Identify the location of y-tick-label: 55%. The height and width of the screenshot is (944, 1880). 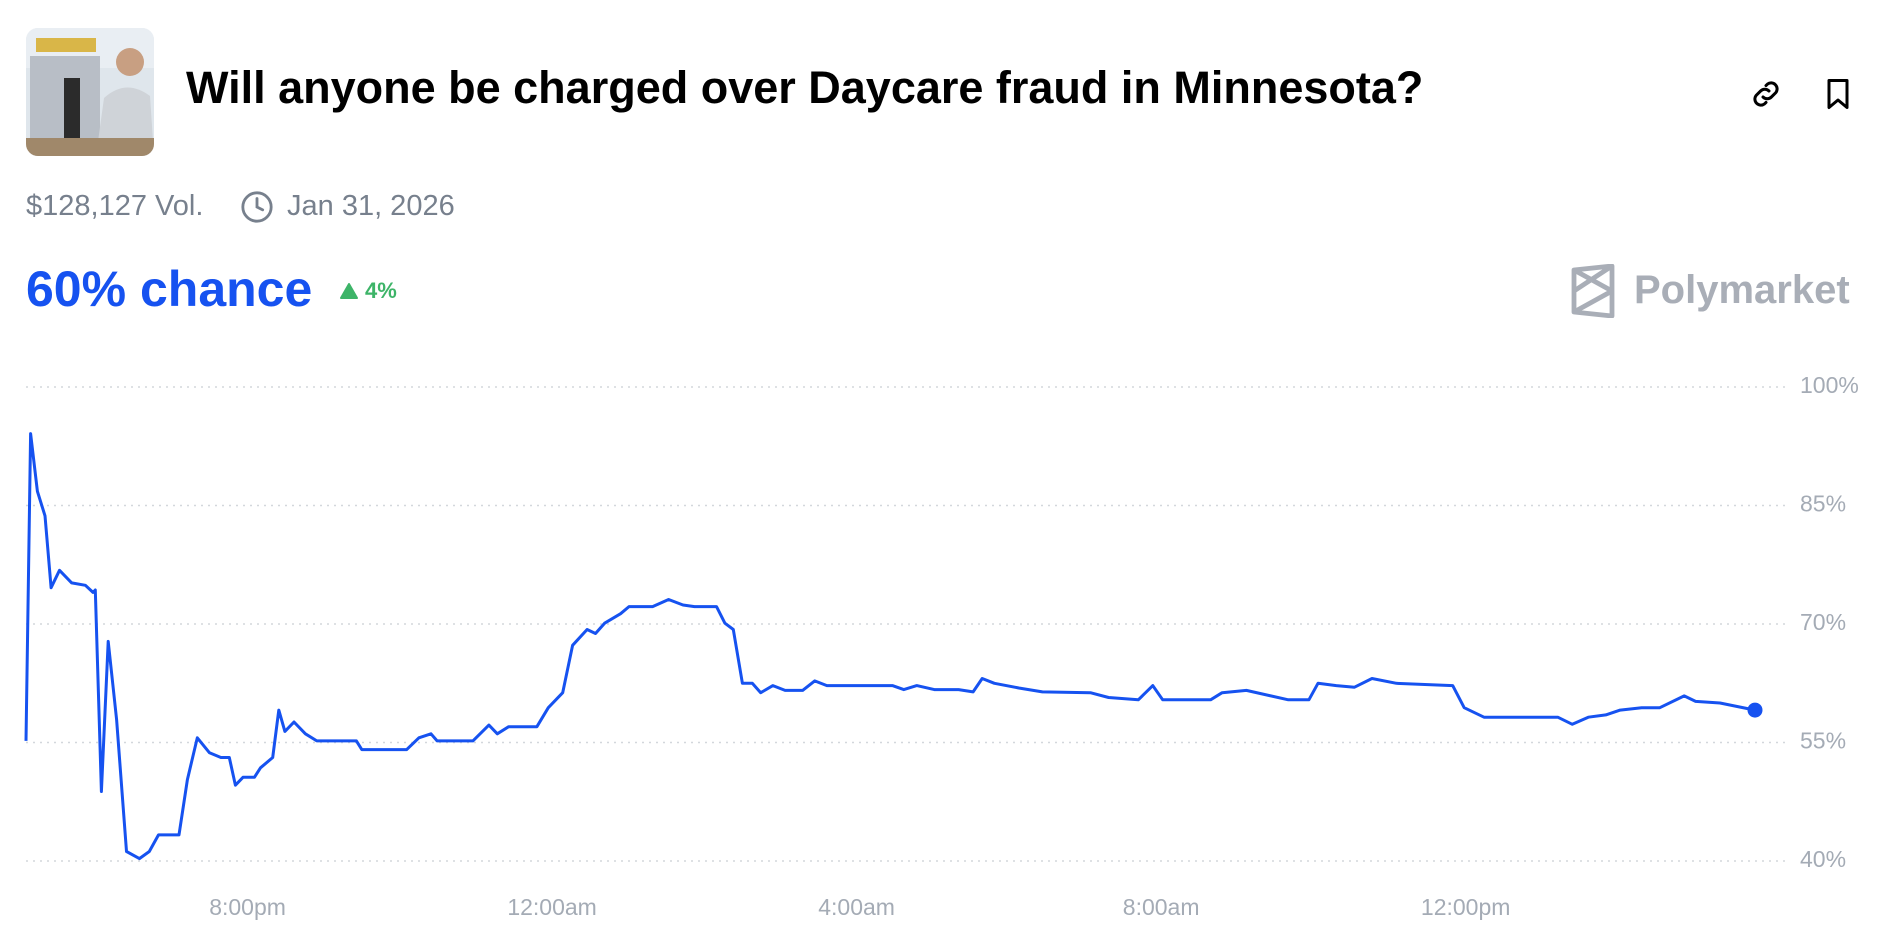
(1823, 741).